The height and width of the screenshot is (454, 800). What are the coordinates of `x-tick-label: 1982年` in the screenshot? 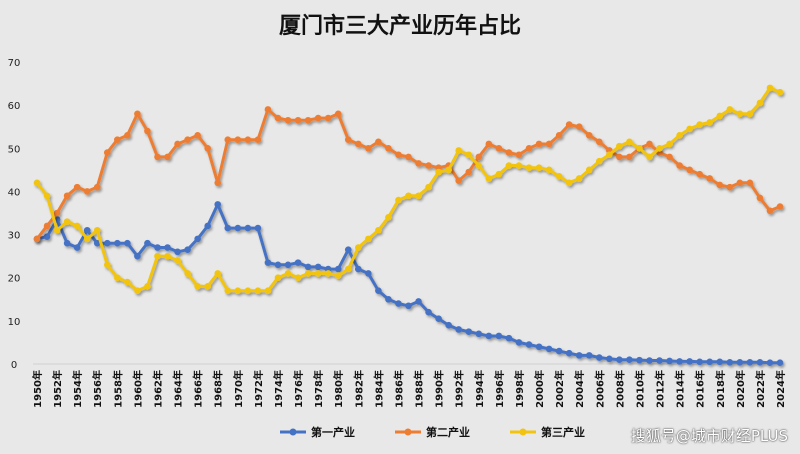 It's located at (358, 389).